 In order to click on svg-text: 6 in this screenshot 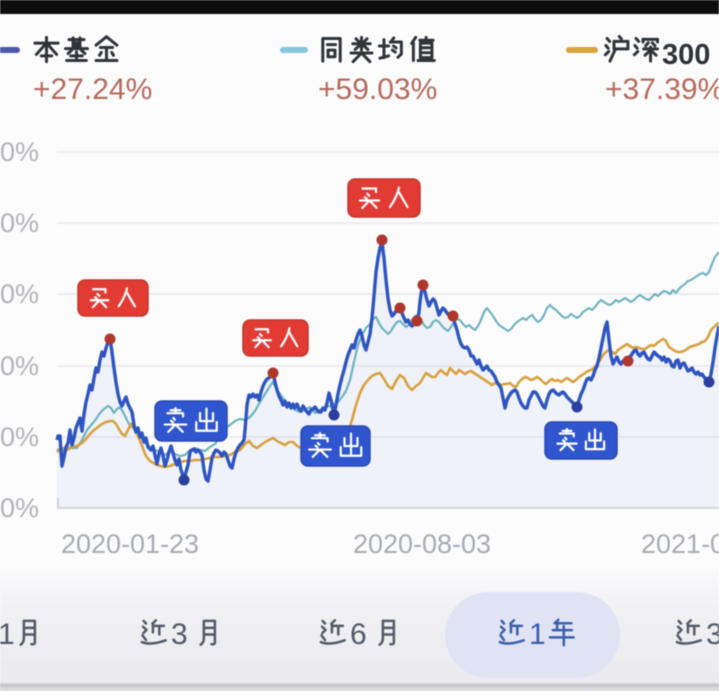, I will do `click(358, 634)`.